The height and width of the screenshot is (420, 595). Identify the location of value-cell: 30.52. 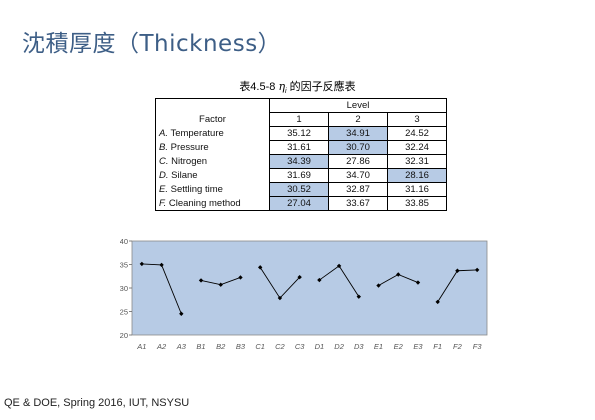
(299, 189).